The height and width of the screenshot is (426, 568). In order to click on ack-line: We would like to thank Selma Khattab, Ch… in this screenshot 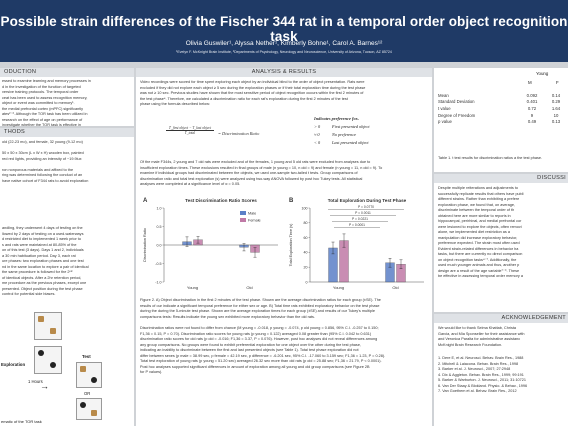, I will do `click(477, 328)`.